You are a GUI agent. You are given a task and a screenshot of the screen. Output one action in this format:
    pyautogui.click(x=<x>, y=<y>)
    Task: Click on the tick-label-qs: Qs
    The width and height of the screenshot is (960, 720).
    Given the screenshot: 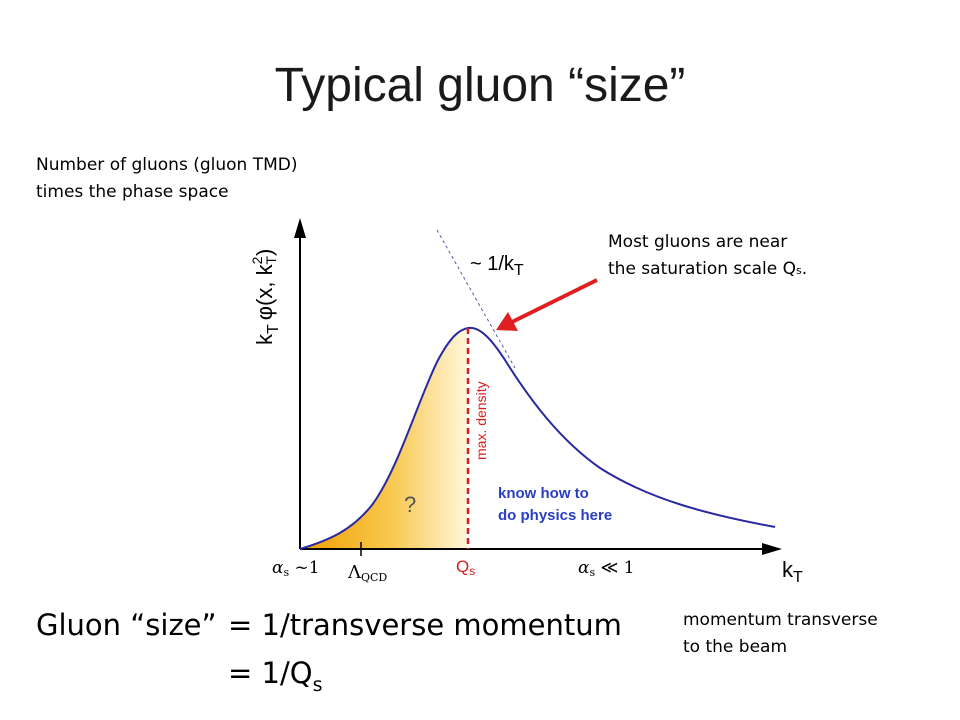 What is the action you would take?
    pyautogui.click(x=465, y=567)
    